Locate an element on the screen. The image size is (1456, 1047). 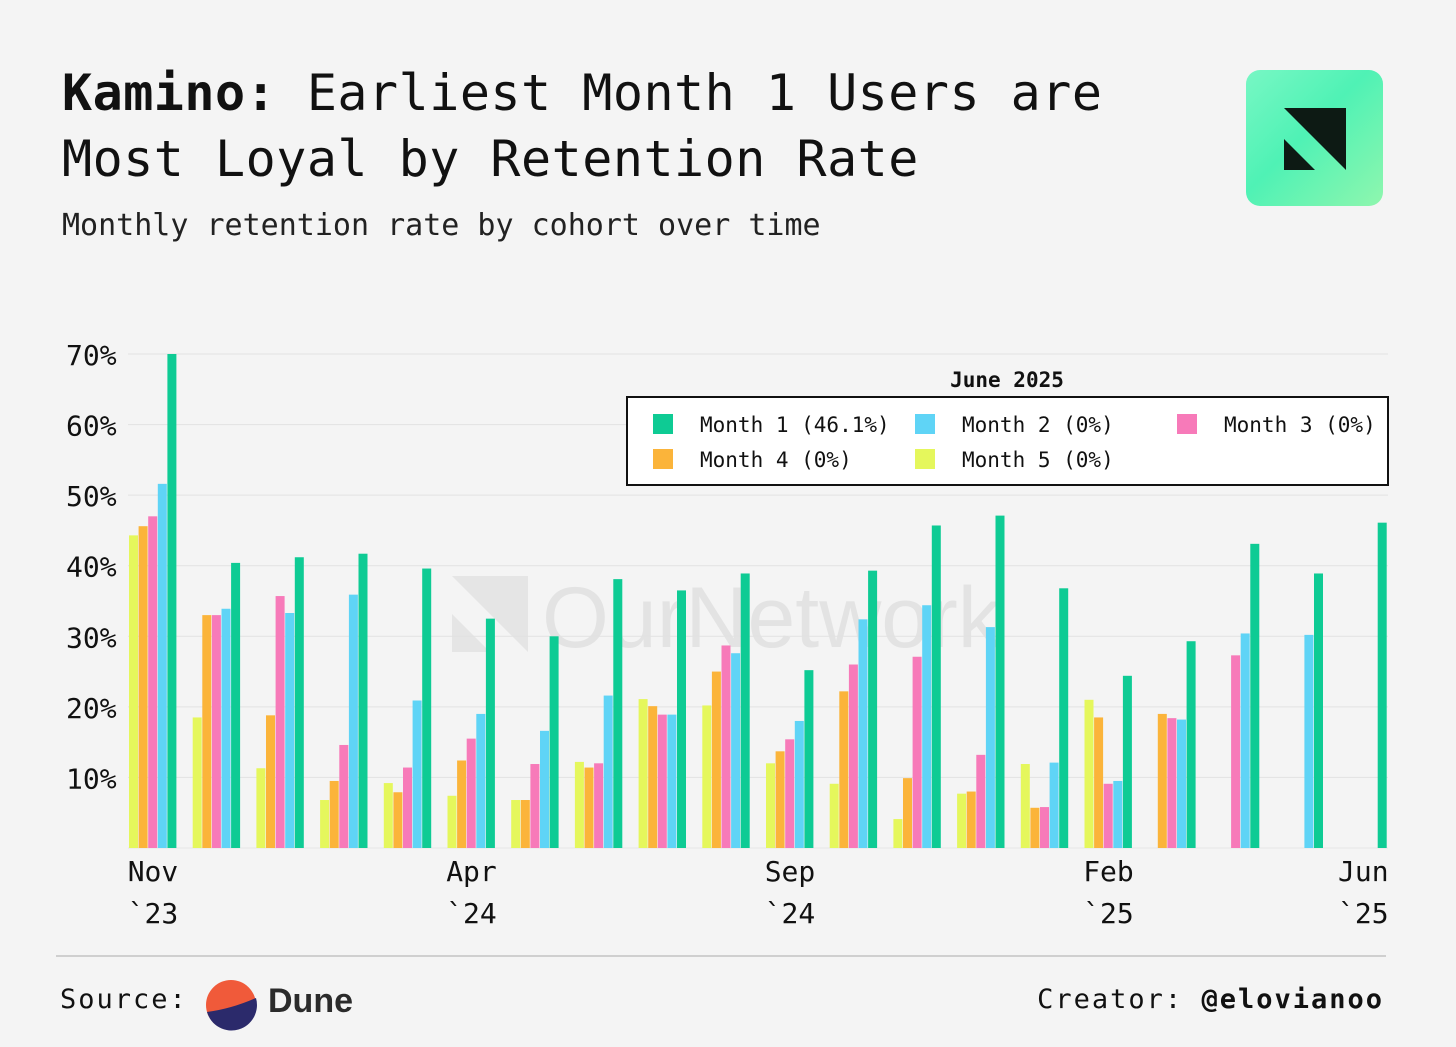
bar-month-1: Month 1 Aug 2024: 38.9% is located at coordinates (745, 710).